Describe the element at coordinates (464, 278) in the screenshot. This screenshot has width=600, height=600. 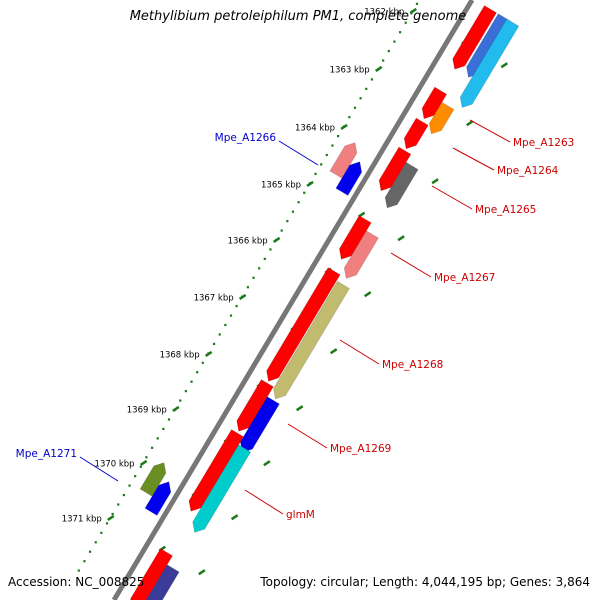
I see `gene-label: Mpe_A1267` at that location.